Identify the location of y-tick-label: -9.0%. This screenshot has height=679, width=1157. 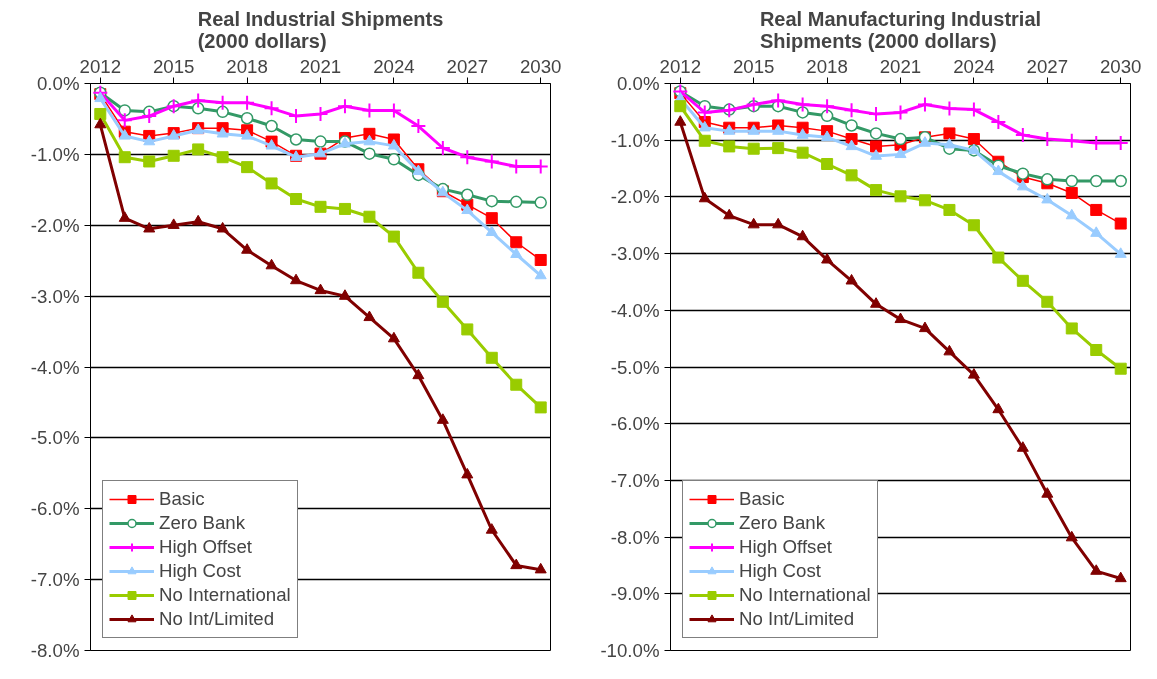
(635, 594).